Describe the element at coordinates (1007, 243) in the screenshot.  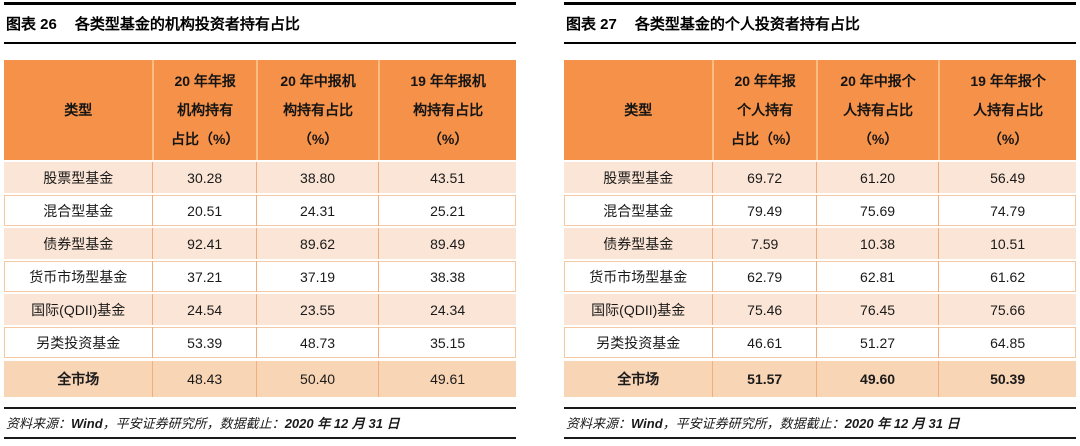
I see `row-value: 10.51` at that location.